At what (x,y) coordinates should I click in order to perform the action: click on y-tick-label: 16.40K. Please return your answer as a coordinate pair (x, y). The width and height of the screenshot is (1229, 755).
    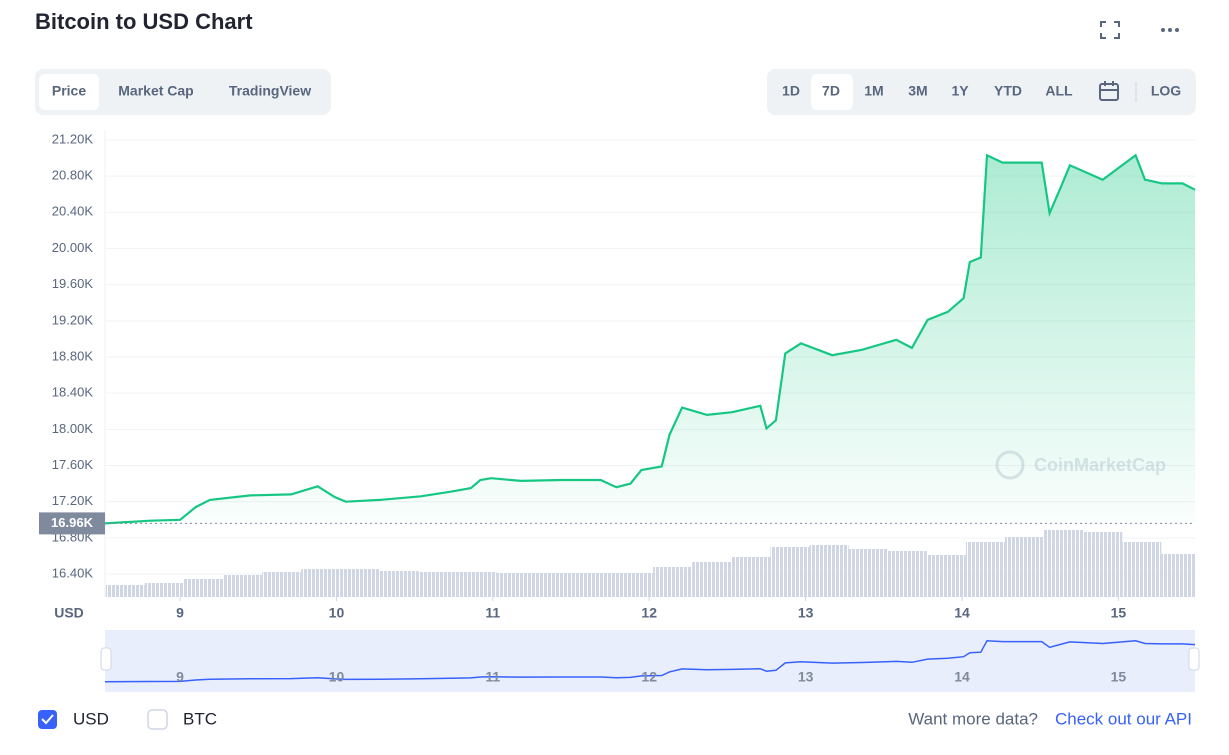
    Looking at the image, I should click on (73, 572).